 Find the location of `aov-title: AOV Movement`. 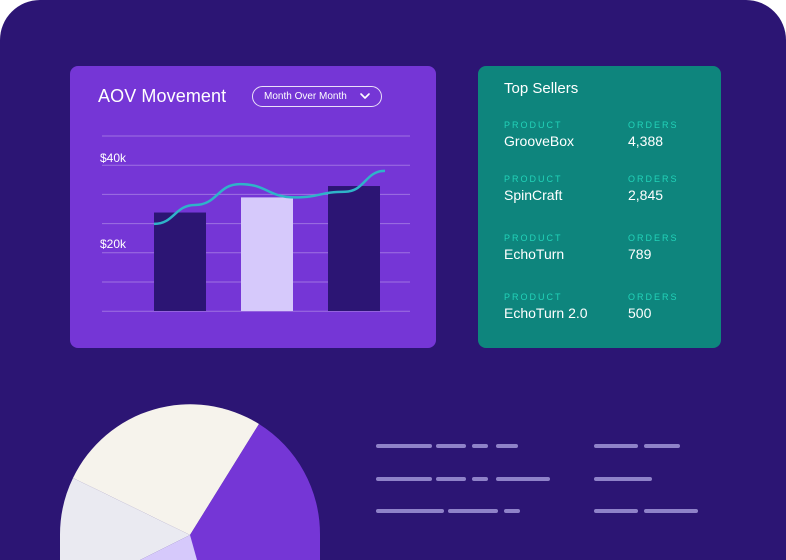

aov-title: AOV Movement is located at coordinates (162, 96).